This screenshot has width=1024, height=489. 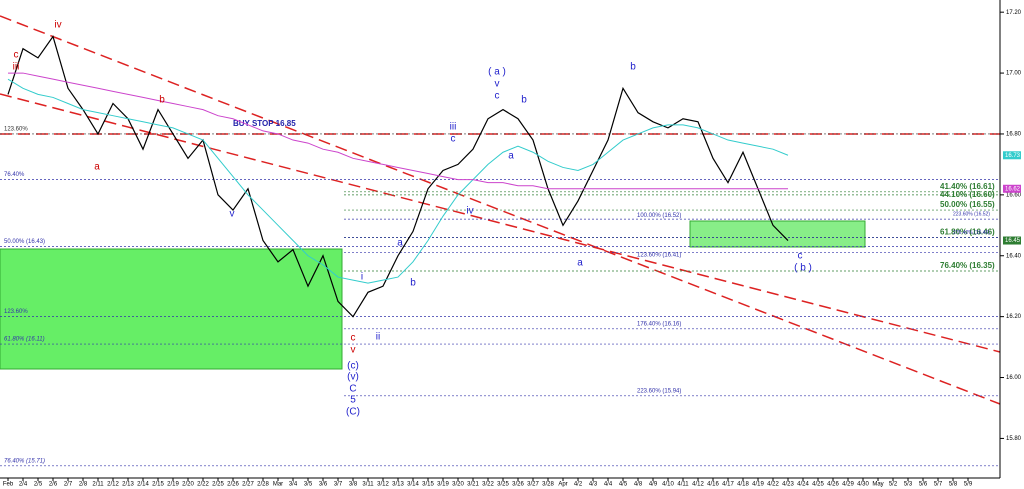 I want to click on x-tick-label: 4/23, so click(x=788, y=485).